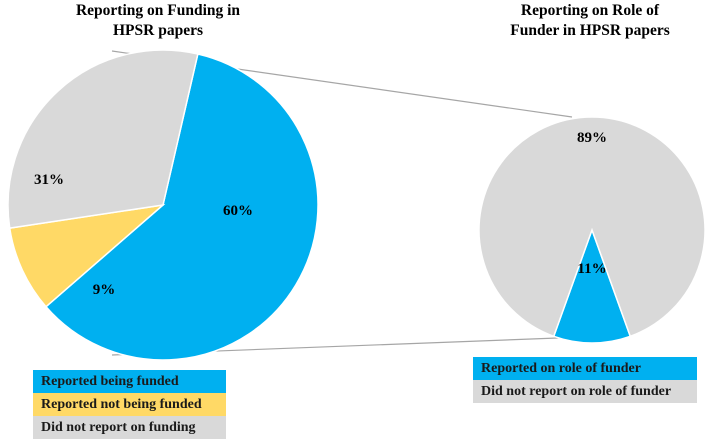  I want to click on legend-item-no-report-role: Did not report on role of funder, so click(585, 391).